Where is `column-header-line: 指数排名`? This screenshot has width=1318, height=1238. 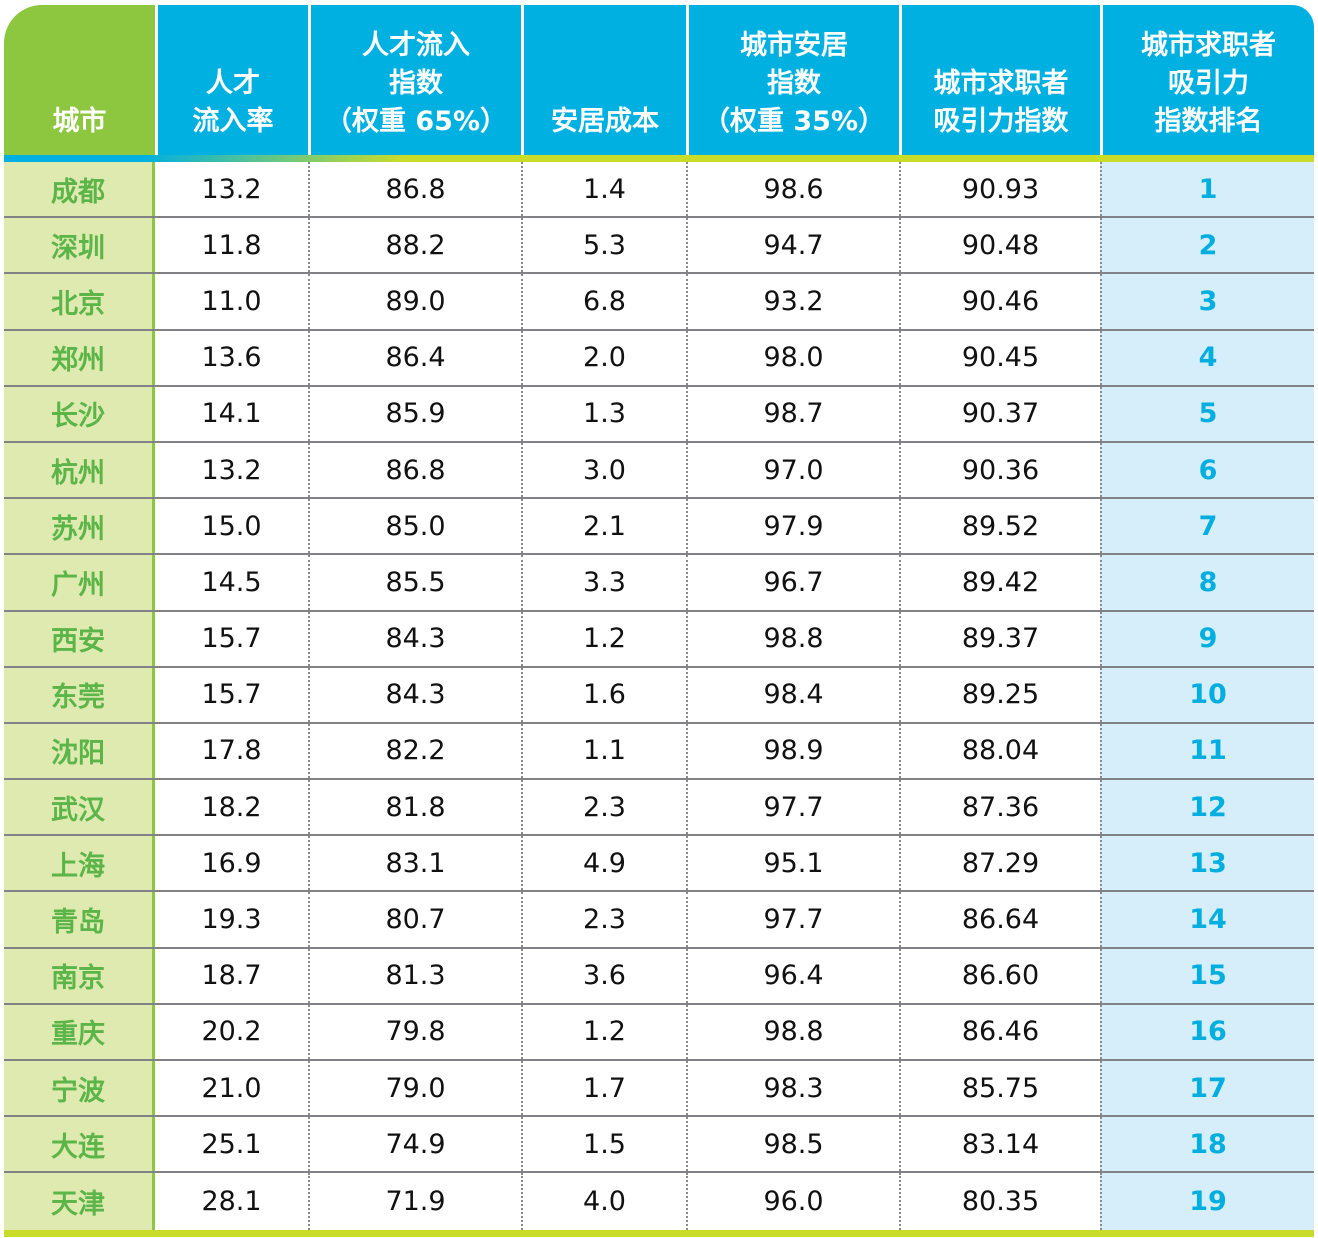
column-header-line: 指数排名 is located at coordinates (1208, 121).